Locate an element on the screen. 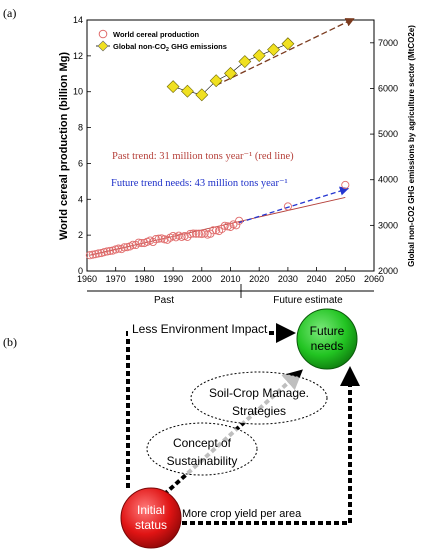  x-tick-label: 1970 is located at coordinates (116, 279).